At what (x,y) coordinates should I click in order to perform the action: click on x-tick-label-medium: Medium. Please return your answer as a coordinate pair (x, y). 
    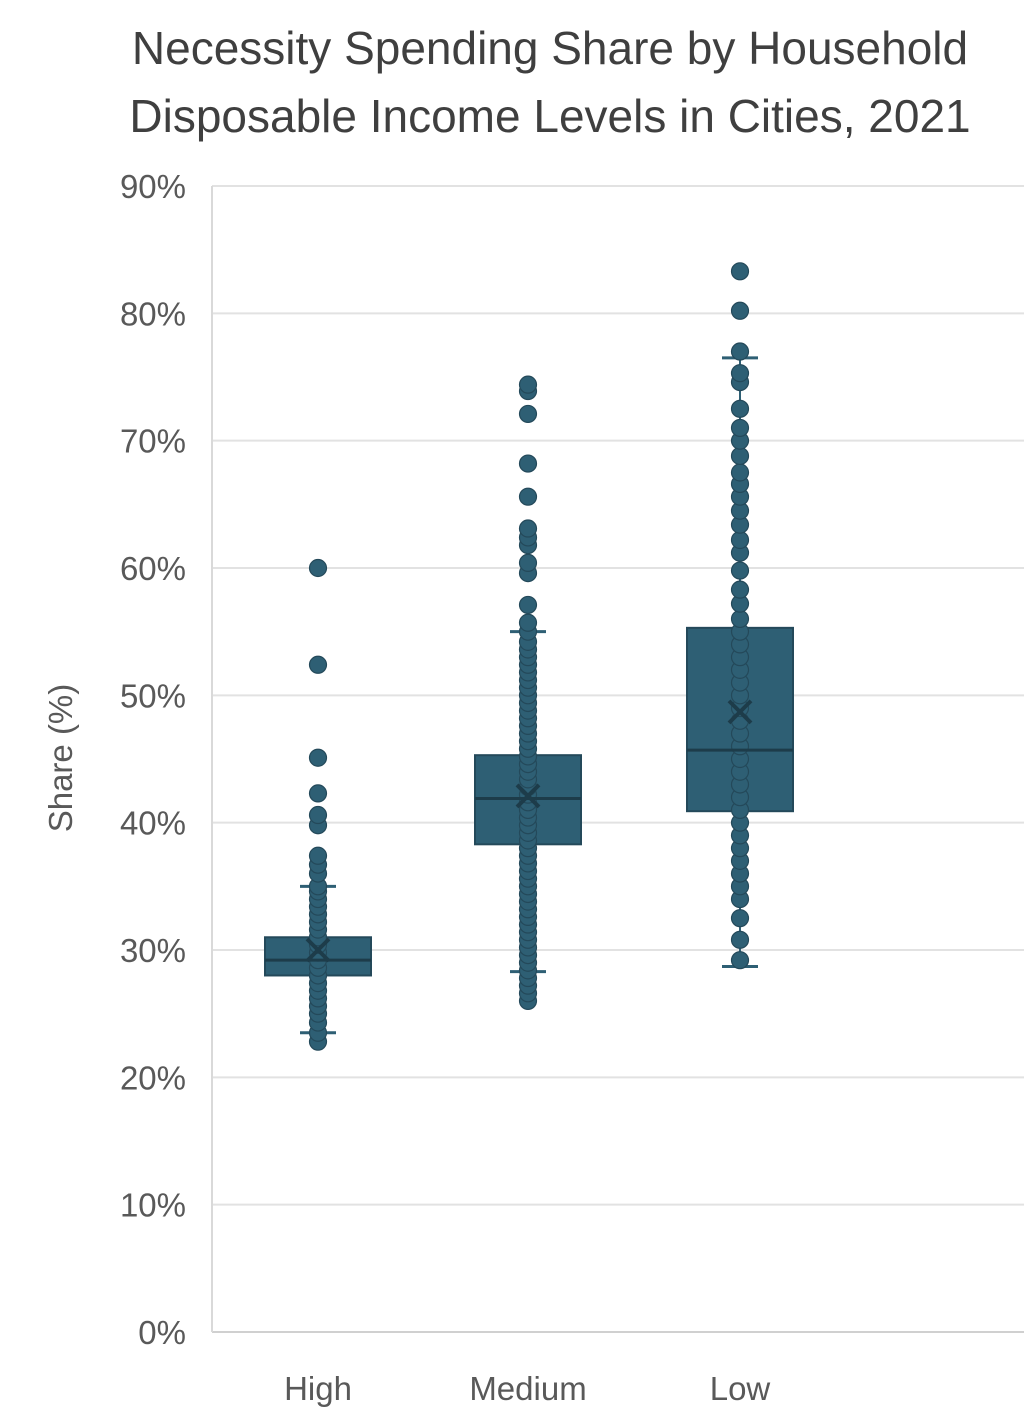
    Looking at the image, I should click on (527, 1388).